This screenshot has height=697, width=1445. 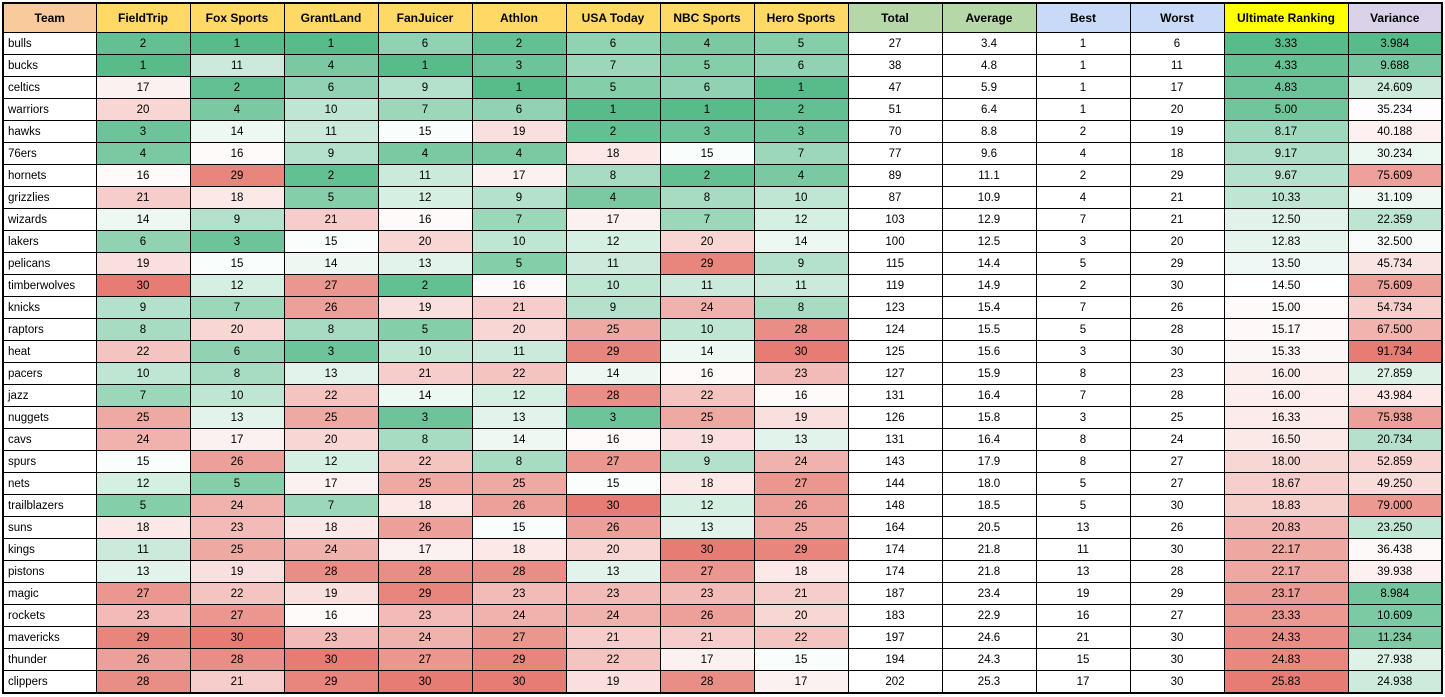 I want to click on cell-nbc_sports: 16, so click(x=707, y=373).